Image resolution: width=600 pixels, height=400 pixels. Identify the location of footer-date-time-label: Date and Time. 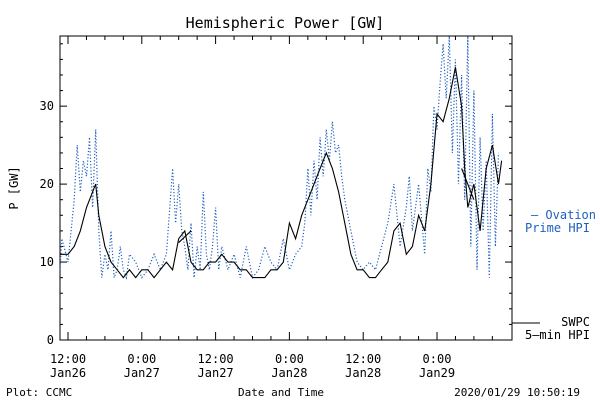
(281, 392).